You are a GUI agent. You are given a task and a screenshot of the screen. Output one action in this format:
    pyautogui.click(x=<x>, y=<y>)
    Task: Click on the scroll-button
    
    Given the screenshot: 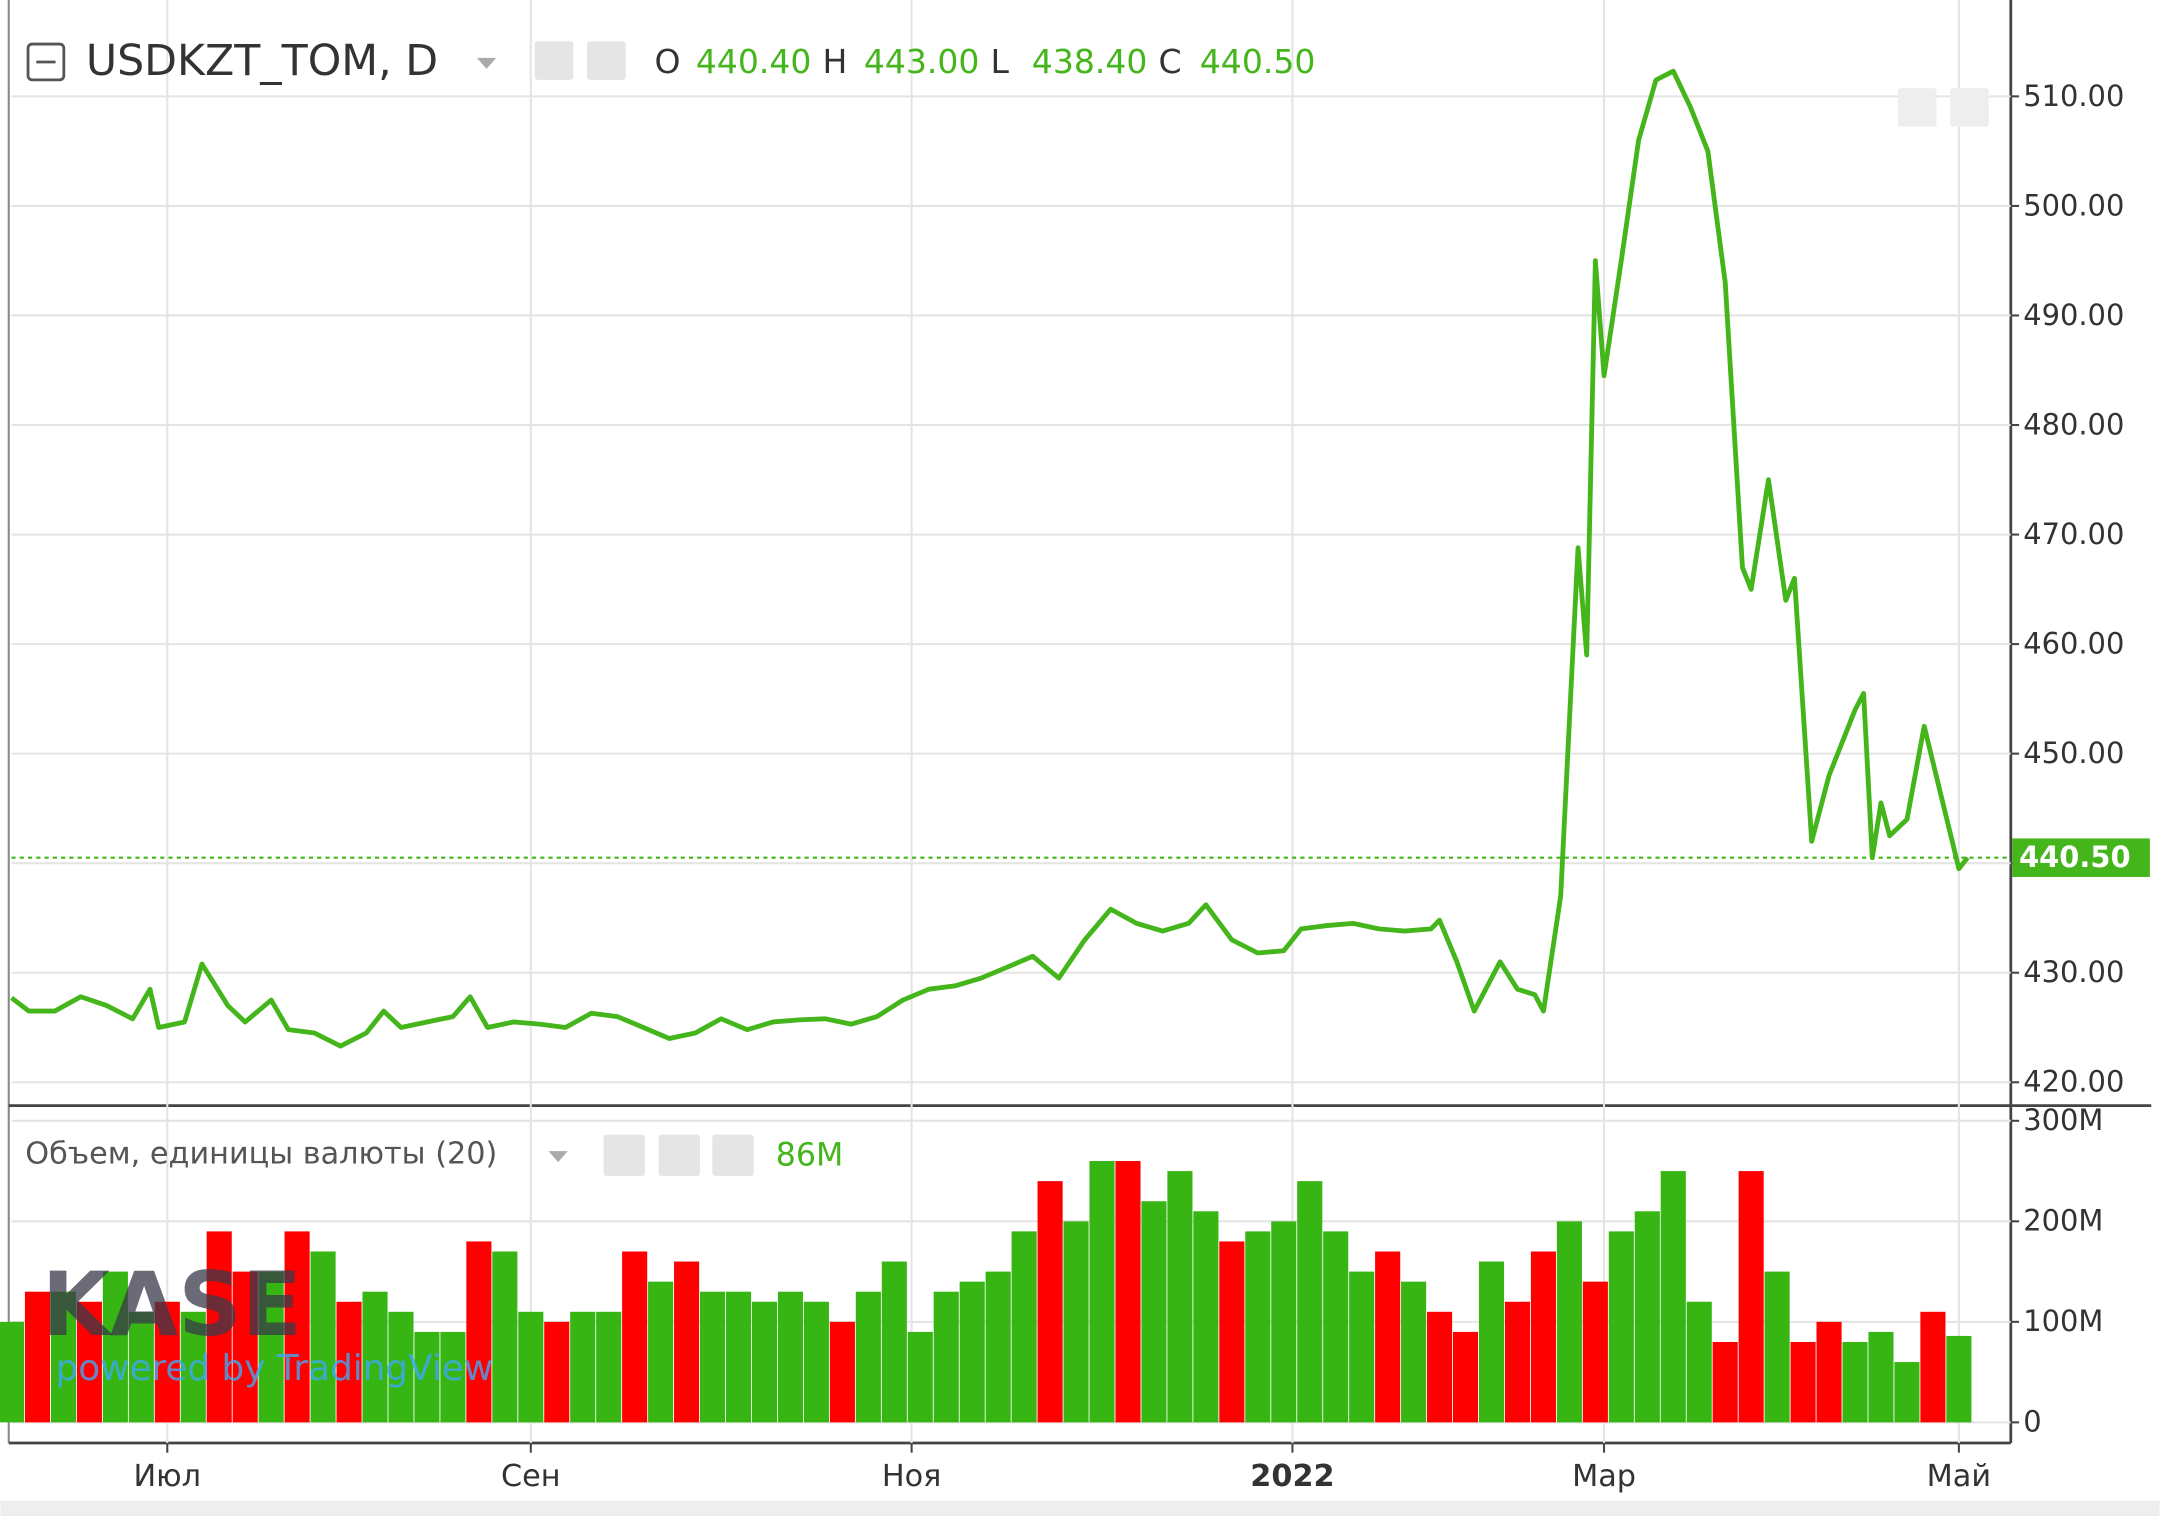 What is the action you would take?
    pyautogui.click(x=1917, y=107)
    